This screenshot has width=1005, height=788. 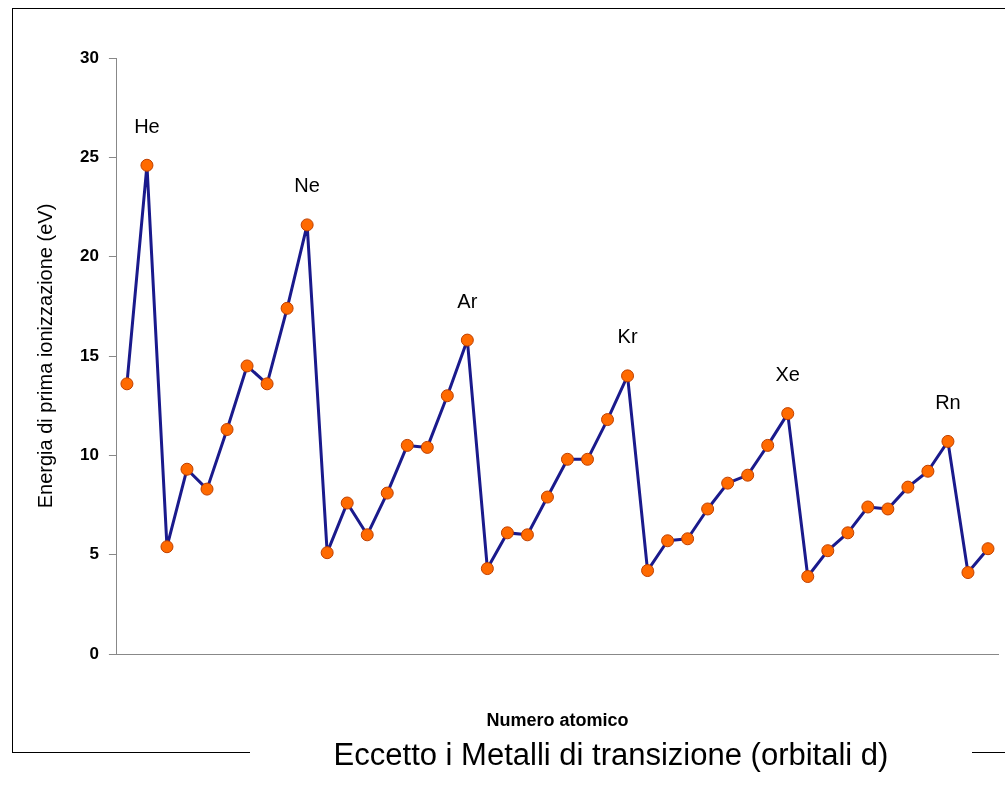 What do you see at coordinates (307, 185) in the screenshot?
I see `data-label: Ne` at bounding box center [307, 185].